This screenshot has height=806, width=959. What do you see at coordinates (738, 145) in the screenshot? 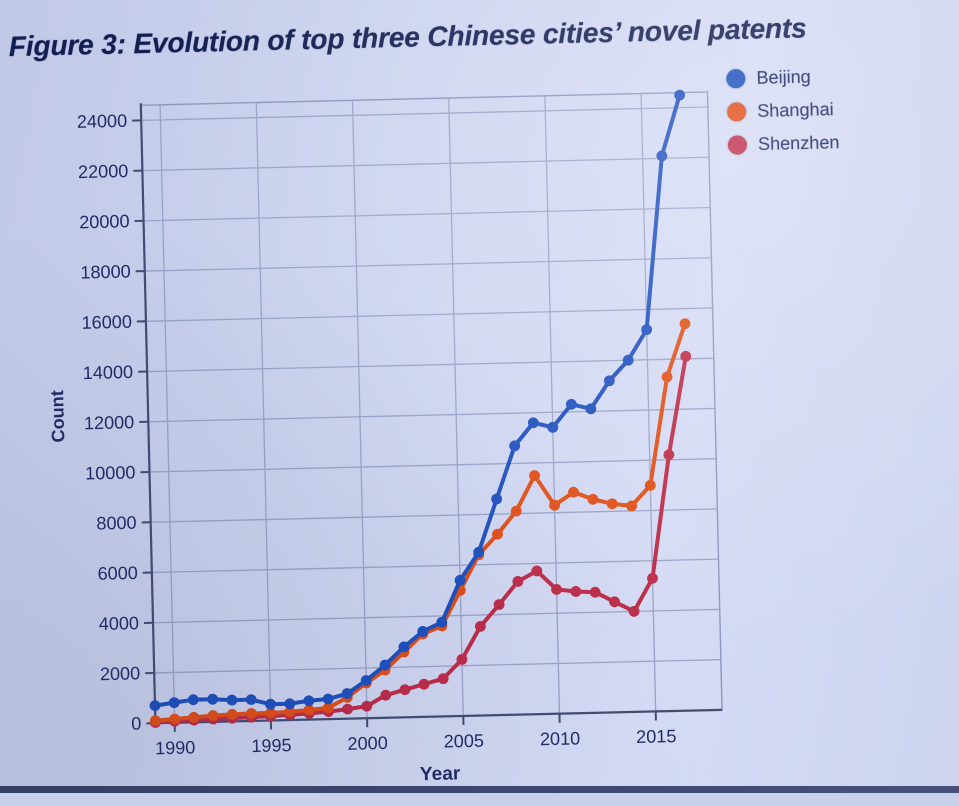
I see `shenzhen-series-dot-icon` at bounding box center [738, 145].